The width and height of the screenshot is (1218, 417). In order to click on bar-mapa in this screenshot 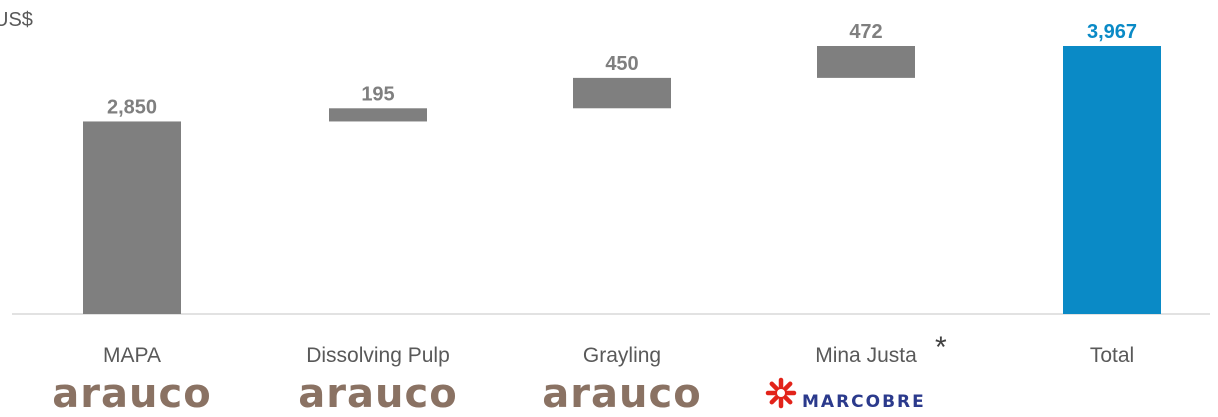, I will do `click(132, 217)`.